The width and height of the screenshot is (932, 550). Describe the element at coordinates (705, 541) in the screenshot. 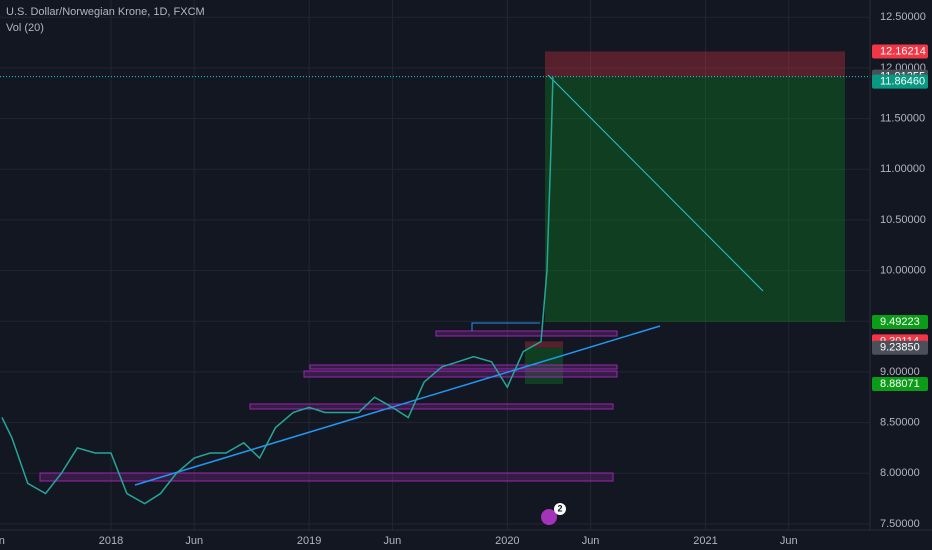

I see `x-tick-label: 2021` at that location.